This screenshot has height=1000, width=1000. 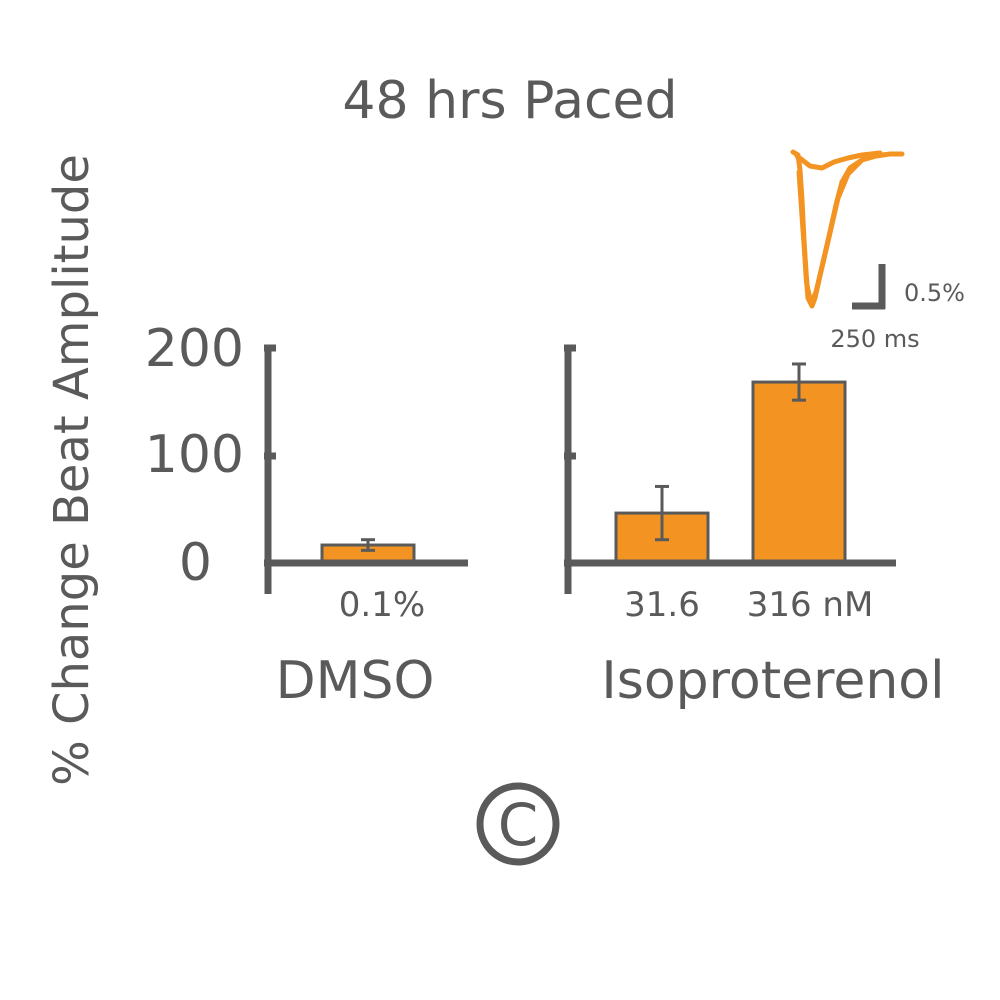 I want to click on group-label-dmso: DMSO, so click(x=355, y=681).